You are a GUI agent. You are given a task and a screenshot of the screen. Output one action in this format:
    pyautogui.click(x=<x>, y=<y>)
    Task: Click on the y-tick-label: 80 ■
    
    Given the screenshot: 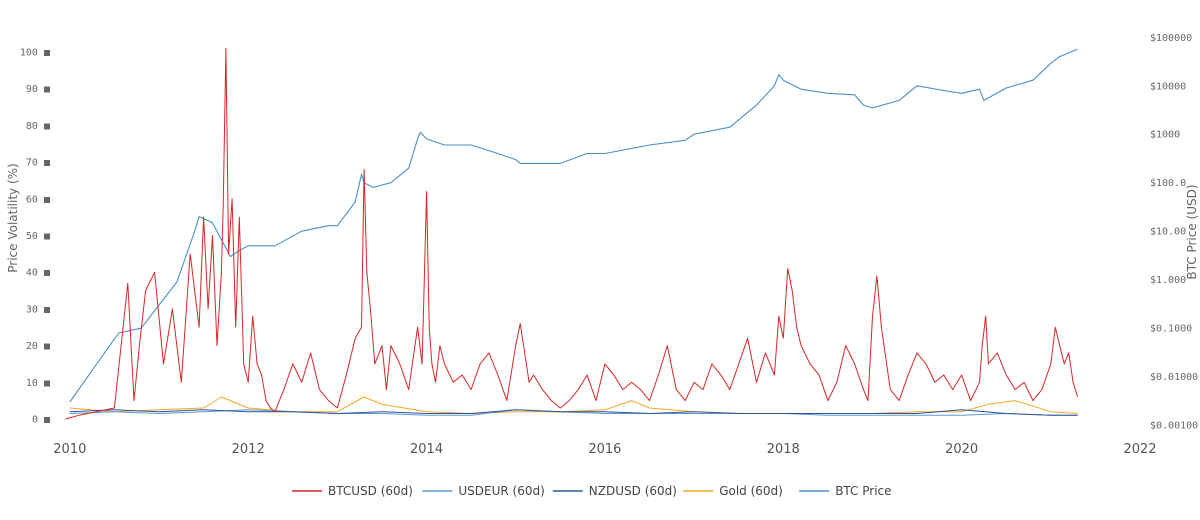 What is the action you would take?
    pyautogui.click(x=38, y=126)
    